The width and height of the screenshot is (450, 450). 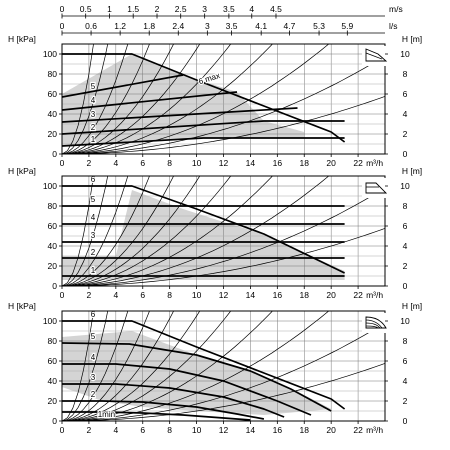 What do you see at coordinates (376, 188) in the screenshot?
I see `constant-pressure-icon` at bounding box center [376, 188].